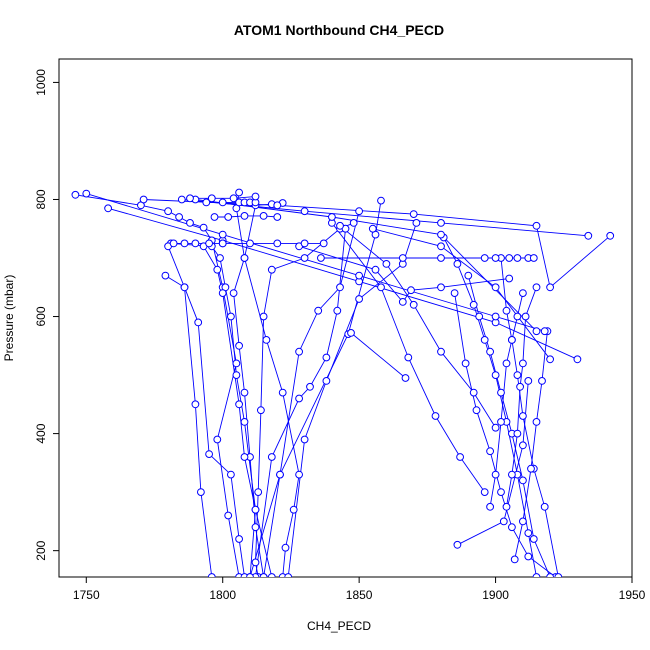 The width and height of the screenshot is (650, 650). I want to click on x-tick-label: 1800, so click(222, 595).